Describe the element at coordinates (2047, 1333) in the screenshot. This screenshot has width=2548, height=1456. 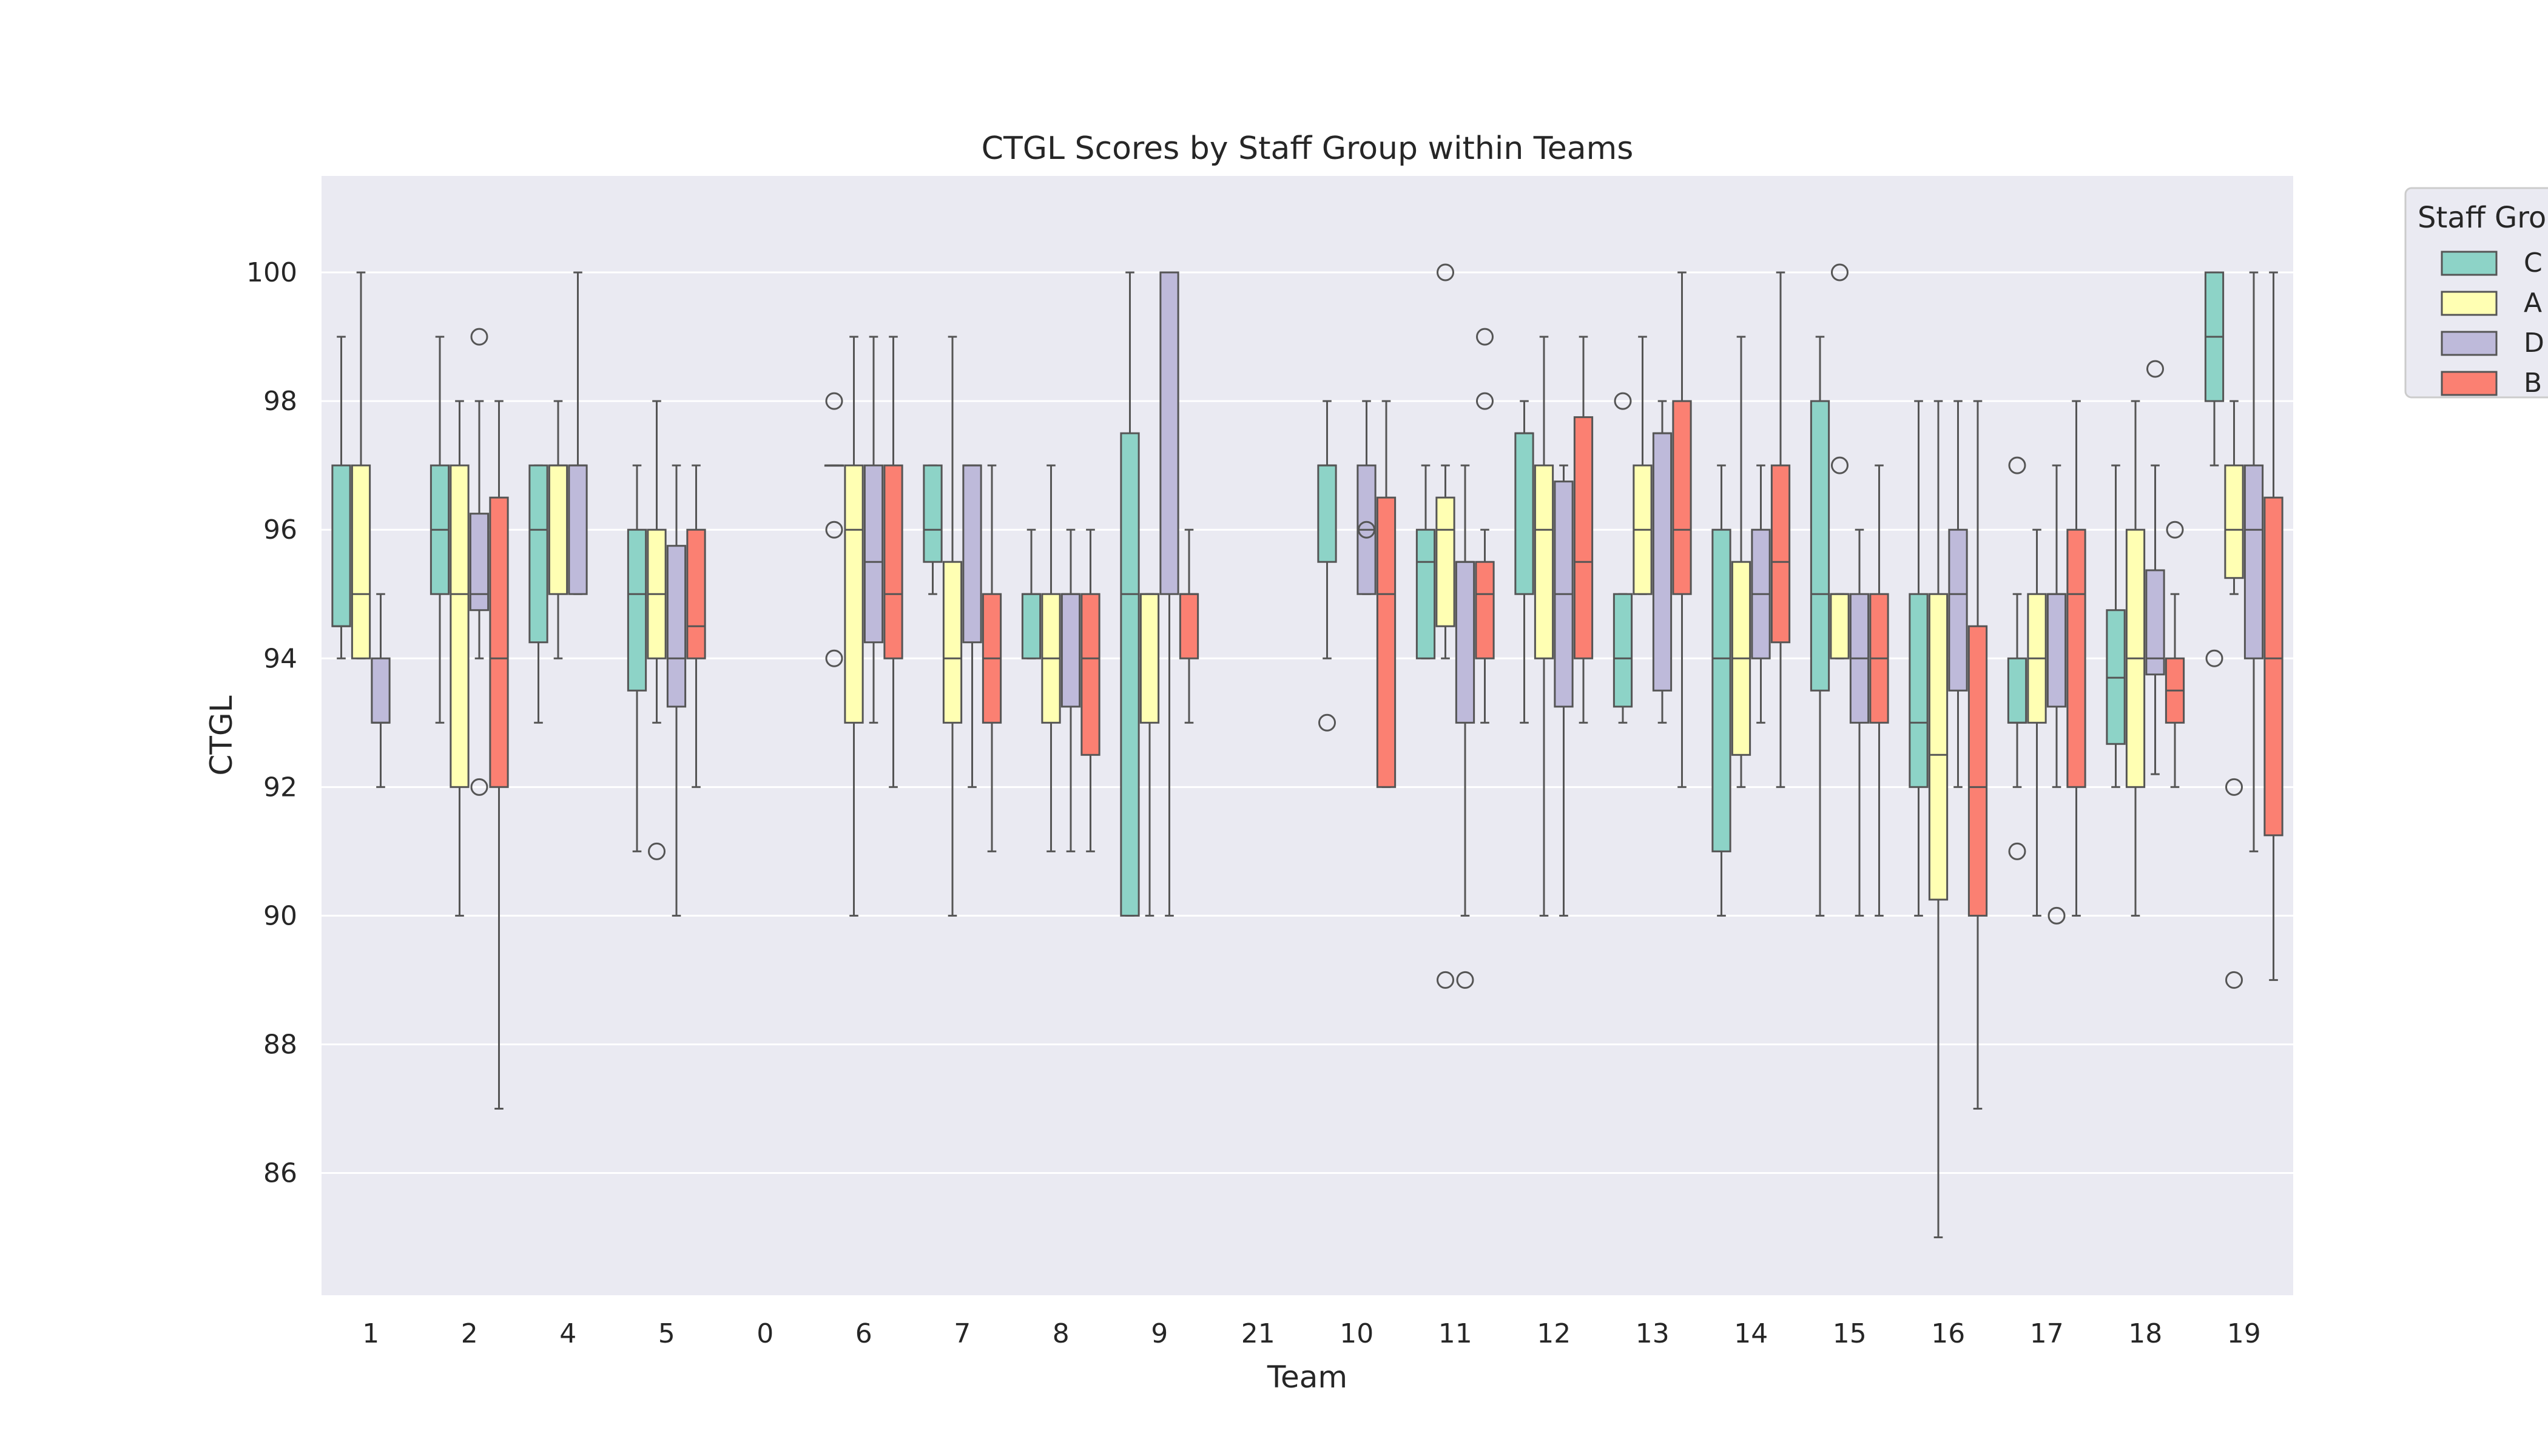
I see `x-tick-label: 17` at that location.